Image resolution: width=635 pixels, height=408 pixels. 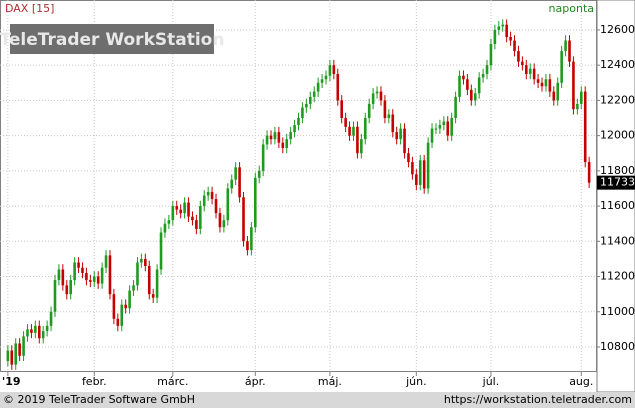 What do you see at coordinates (617, 311) in the screenshot?
I see `y-tick-label: 11000` at bounding box center [617, 311].